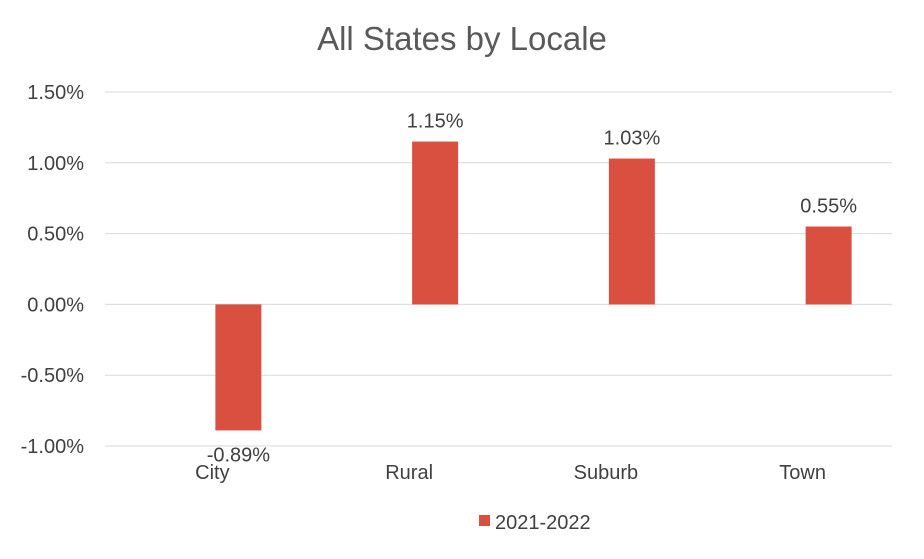 The width and height of the screenshot is (924, 559). Describe the element at coordinates (239, 455) in the screenshot. I see `data-label: -0.89%` at that location.